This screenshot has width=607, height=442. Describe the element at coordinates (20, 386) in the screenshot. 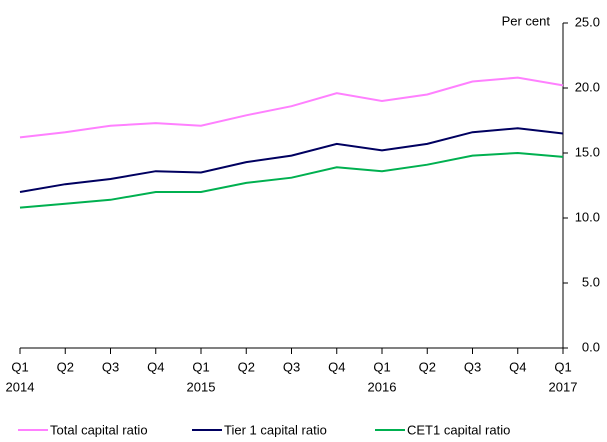

I see `x-year-label: 2014` at that location.